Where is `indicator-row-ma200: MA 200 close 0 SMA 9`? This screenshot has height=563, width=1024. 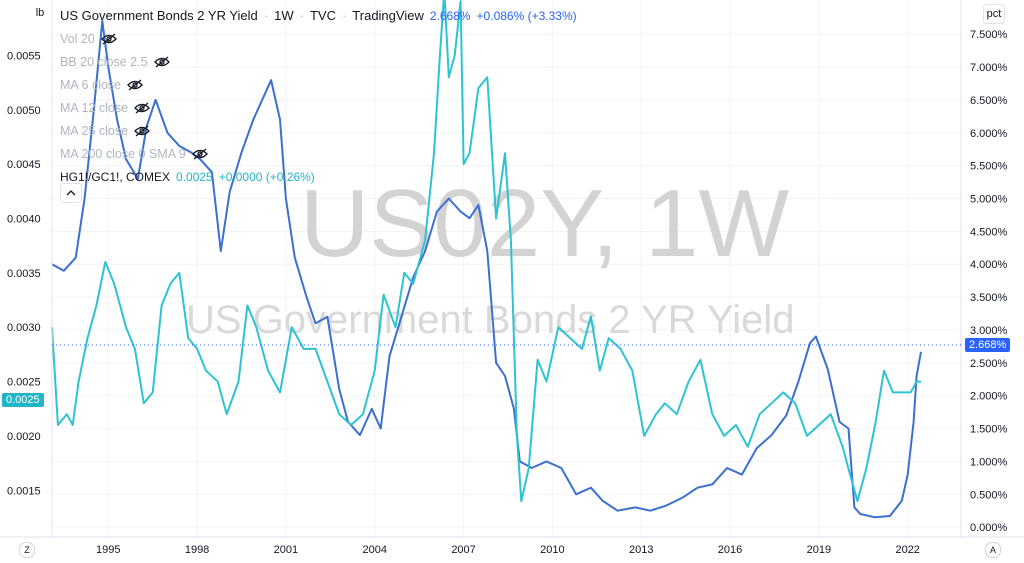
indicator-row-ma200: MA 200 close 0 SMA 9 is located at coordinates (318, 153).